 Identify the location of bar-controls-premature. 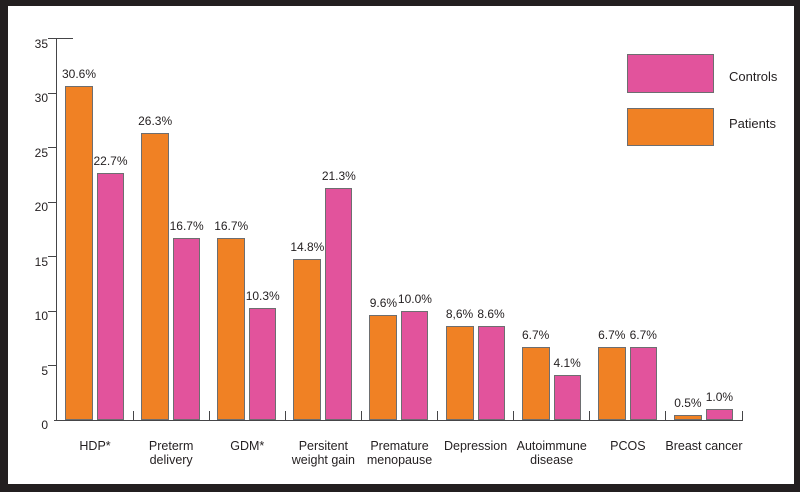
(415, 365).